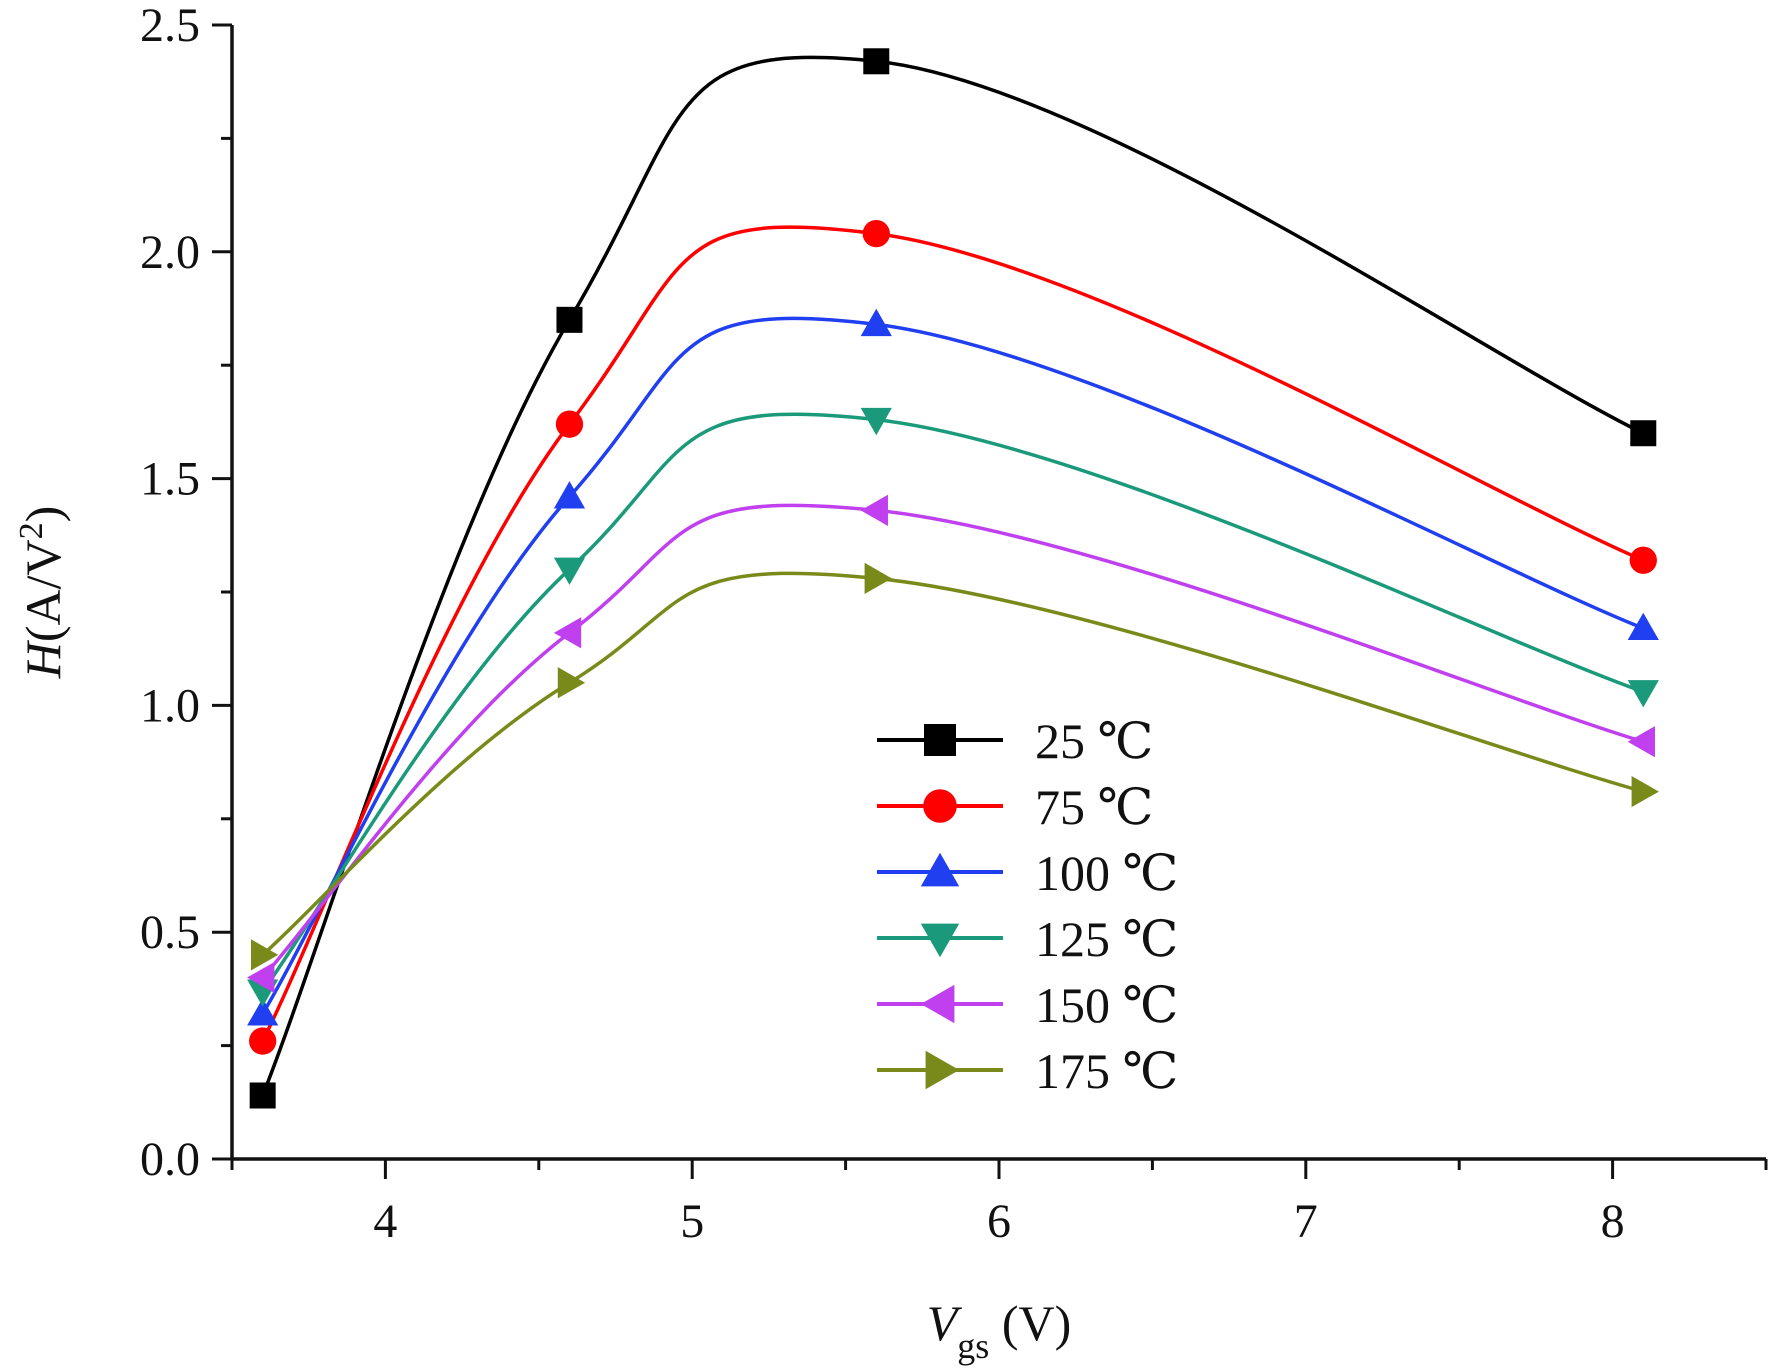 The image size is (1770, 1371). I want to click on x-tick-label: 6, so click(999, 1221).